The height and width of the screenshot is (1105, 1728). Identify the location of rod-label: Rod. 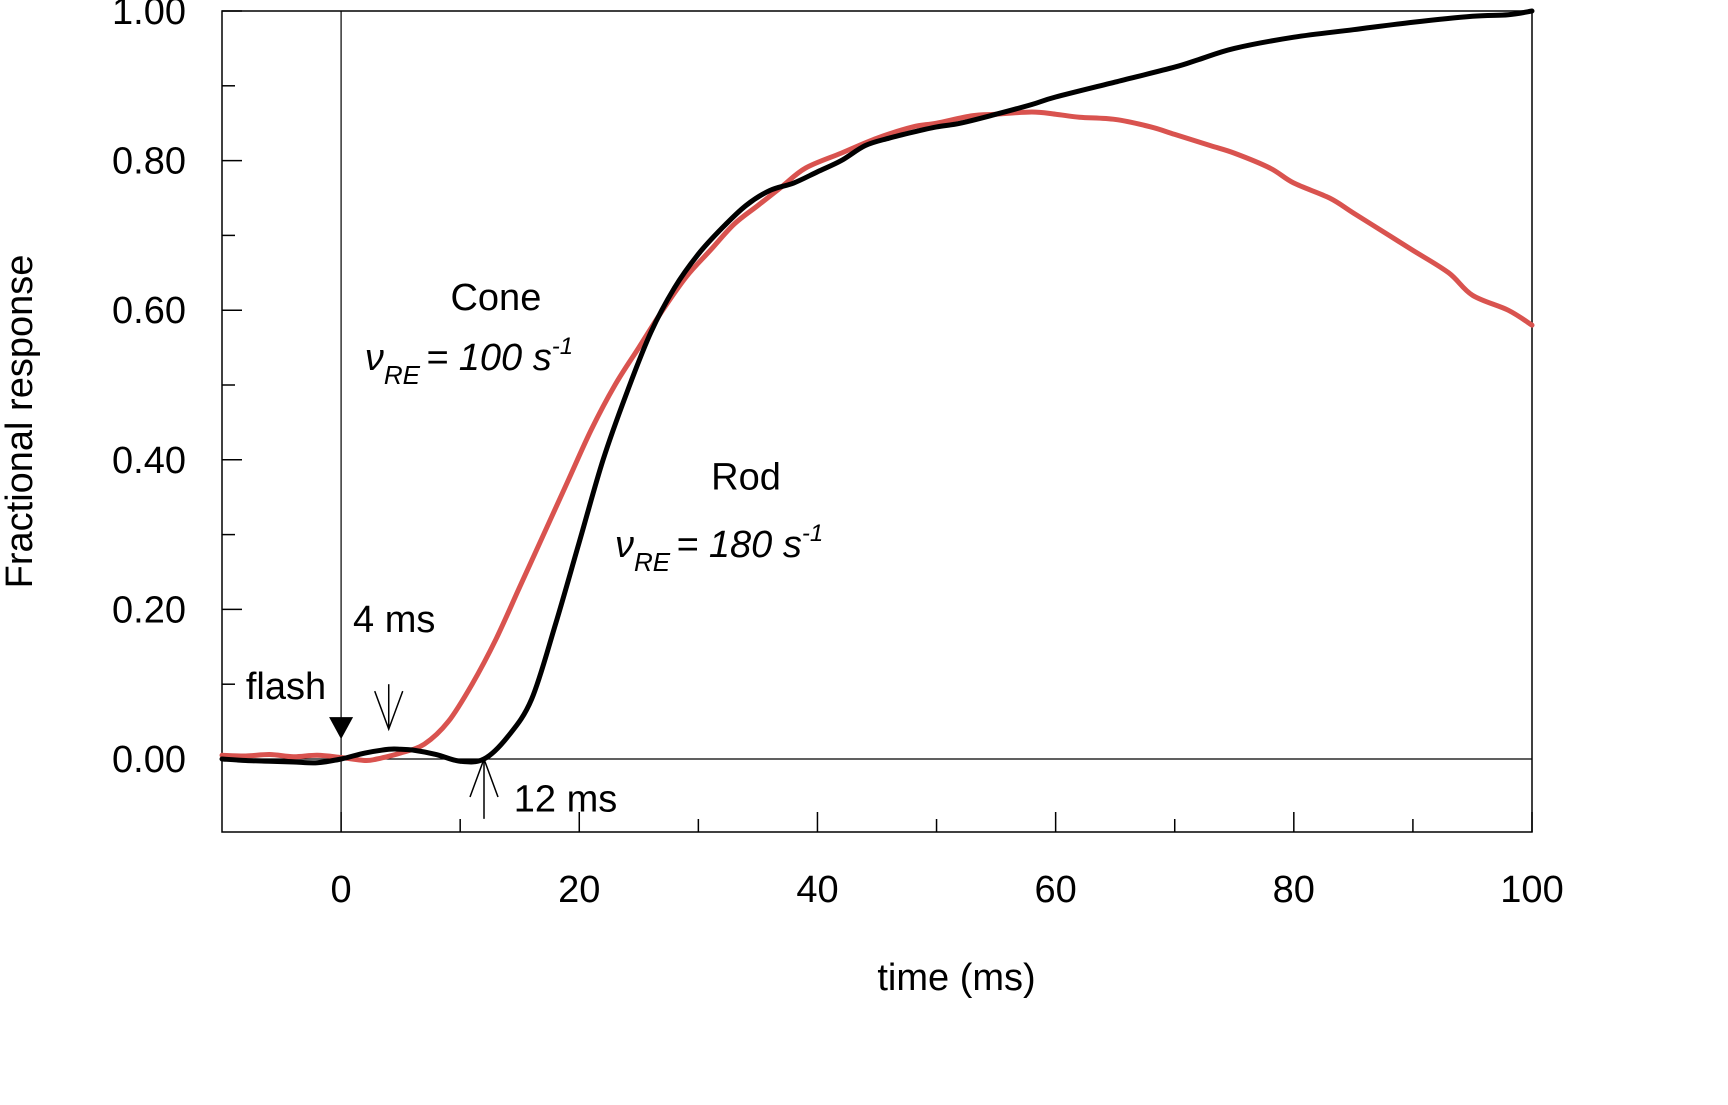
(746, 478).